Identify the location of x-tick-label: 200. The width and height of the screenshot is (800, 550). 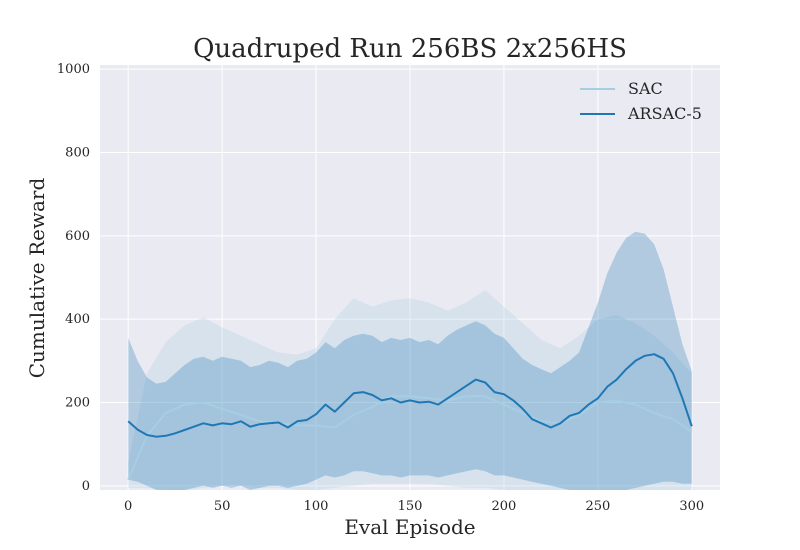
(504, 506).